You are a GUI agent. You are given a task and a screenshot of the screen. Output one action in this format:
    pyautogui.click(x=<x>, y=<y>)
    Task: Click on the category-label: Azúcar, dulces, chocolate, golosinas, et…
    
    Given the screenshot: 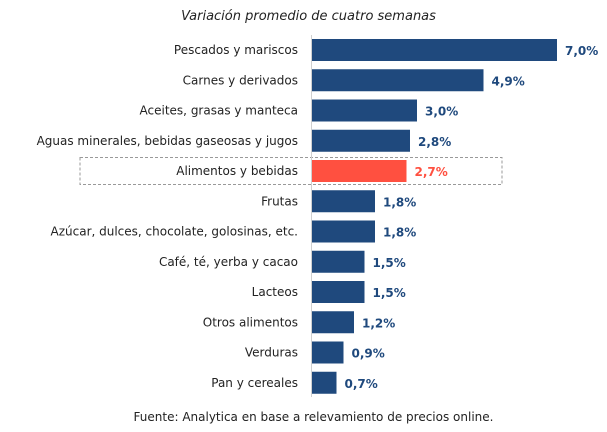 What is the action you would take?
    pyautogui.click(x=175, y=232)
    